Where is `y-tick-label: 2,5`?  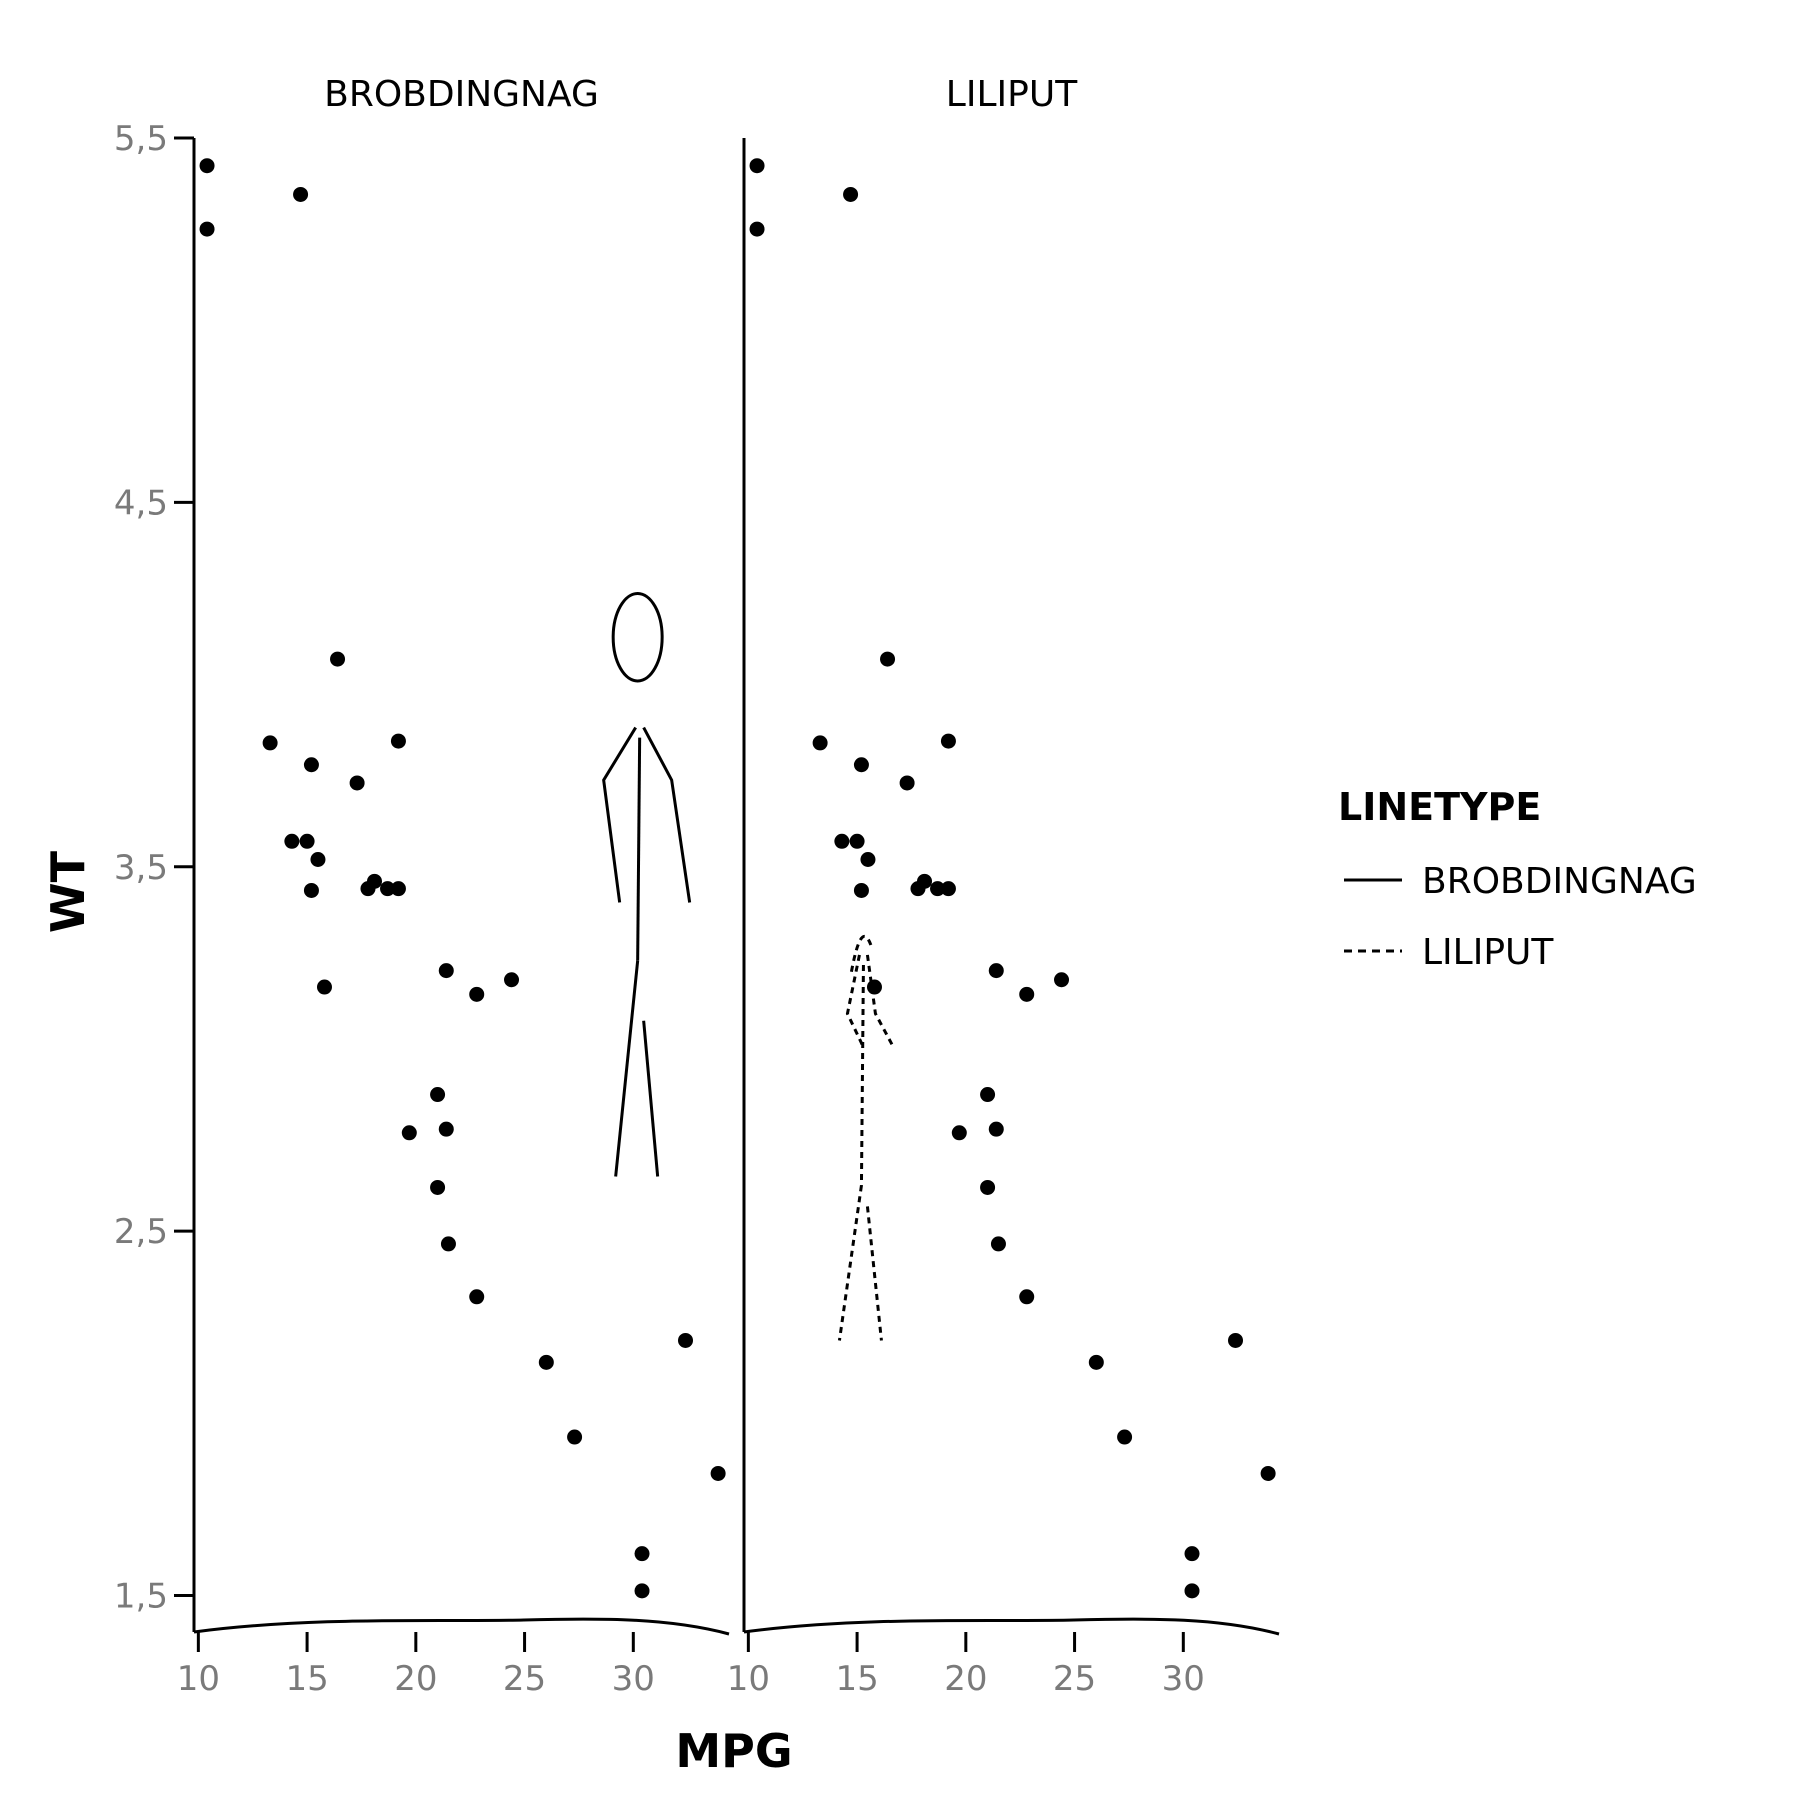 y-tick-label: 2,5 is located at coordinates (141, 1232).